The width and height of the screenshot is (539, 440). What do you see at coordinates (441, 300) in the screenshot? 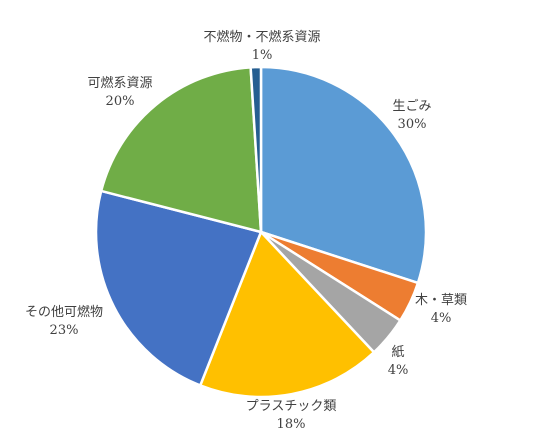
I see `slice-category-label: 木・草類` at bounding box center [441, 300].